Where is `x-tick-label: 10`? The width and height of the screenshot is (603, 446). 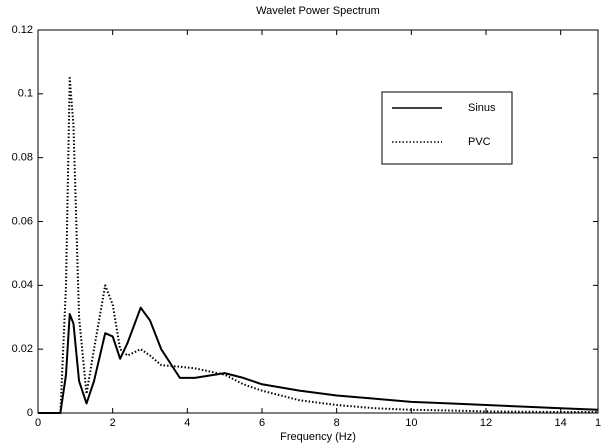 x-tick-label: 10 is located at coordinates (411, 423).